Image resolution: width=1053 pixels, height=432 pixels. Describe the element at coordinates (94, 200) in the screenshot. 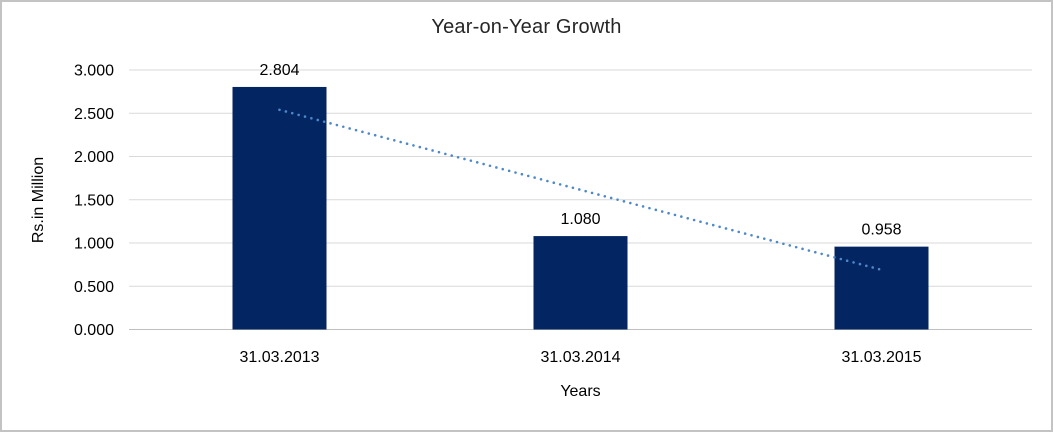

I see `y-tick-label: 1.500` at that location.